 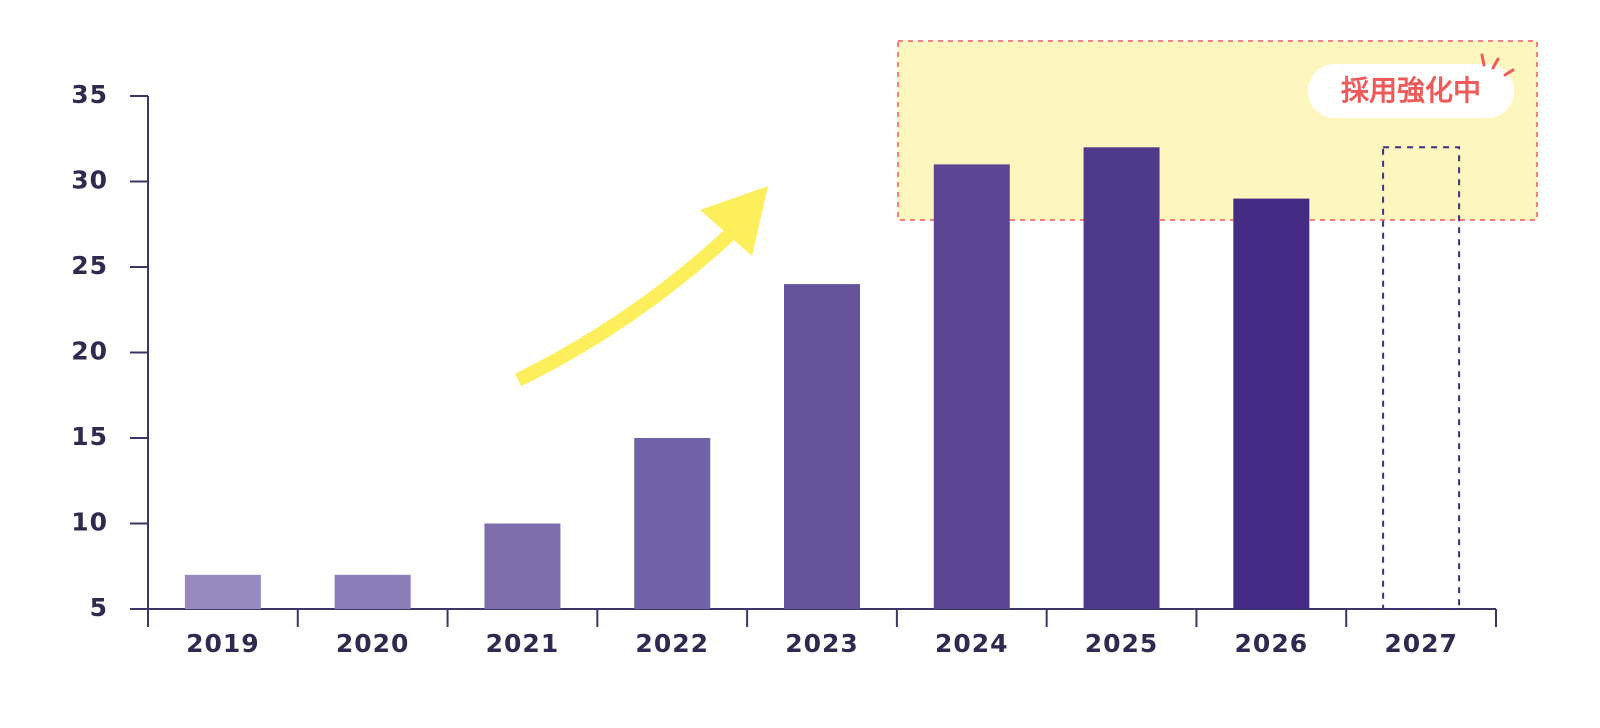 I want to click on y-tick-label: 35, so click(x=89, y=94).